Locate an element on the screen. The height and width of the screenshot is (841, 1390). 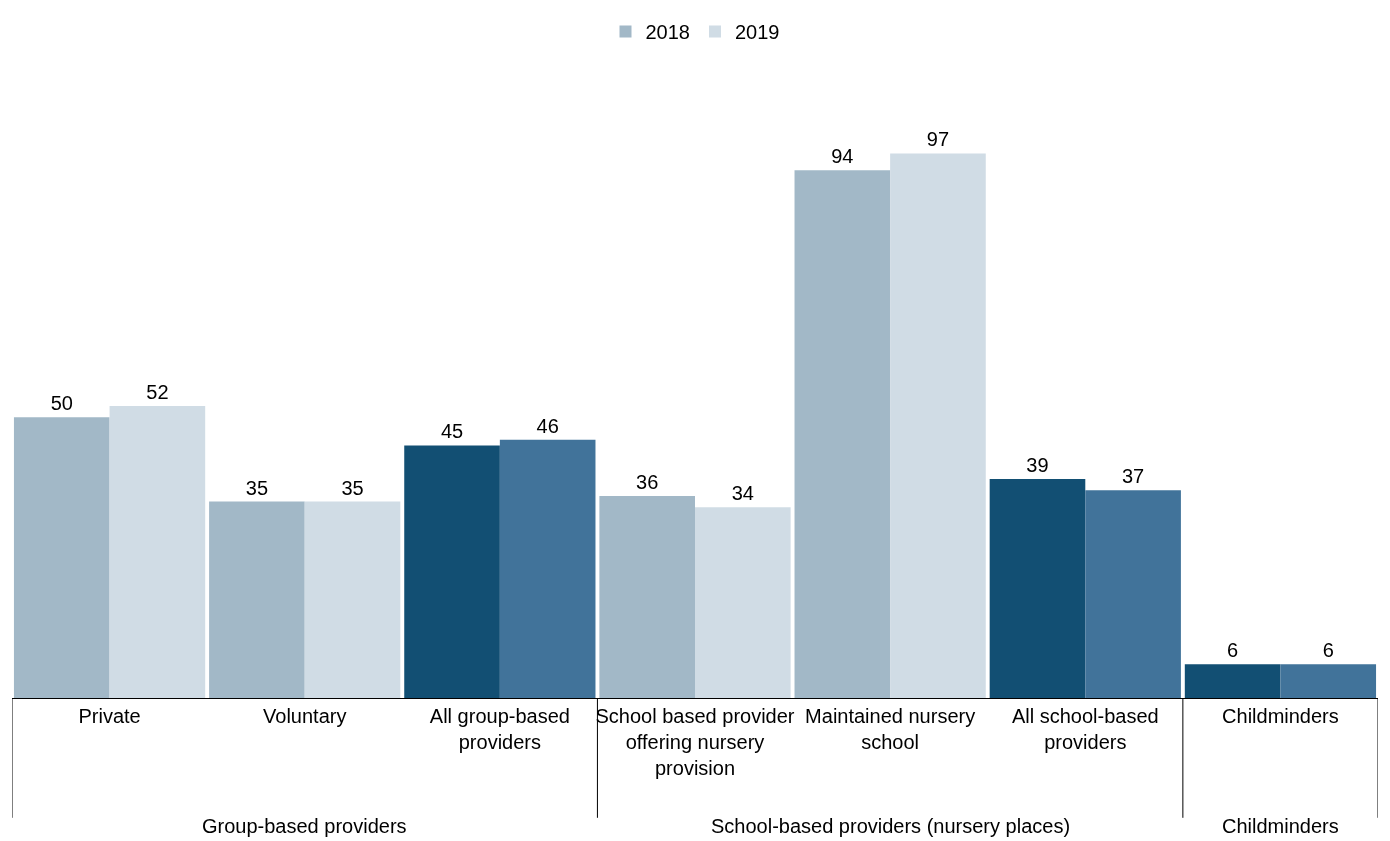
data-label: 50 is located at coordinates (61, 403).